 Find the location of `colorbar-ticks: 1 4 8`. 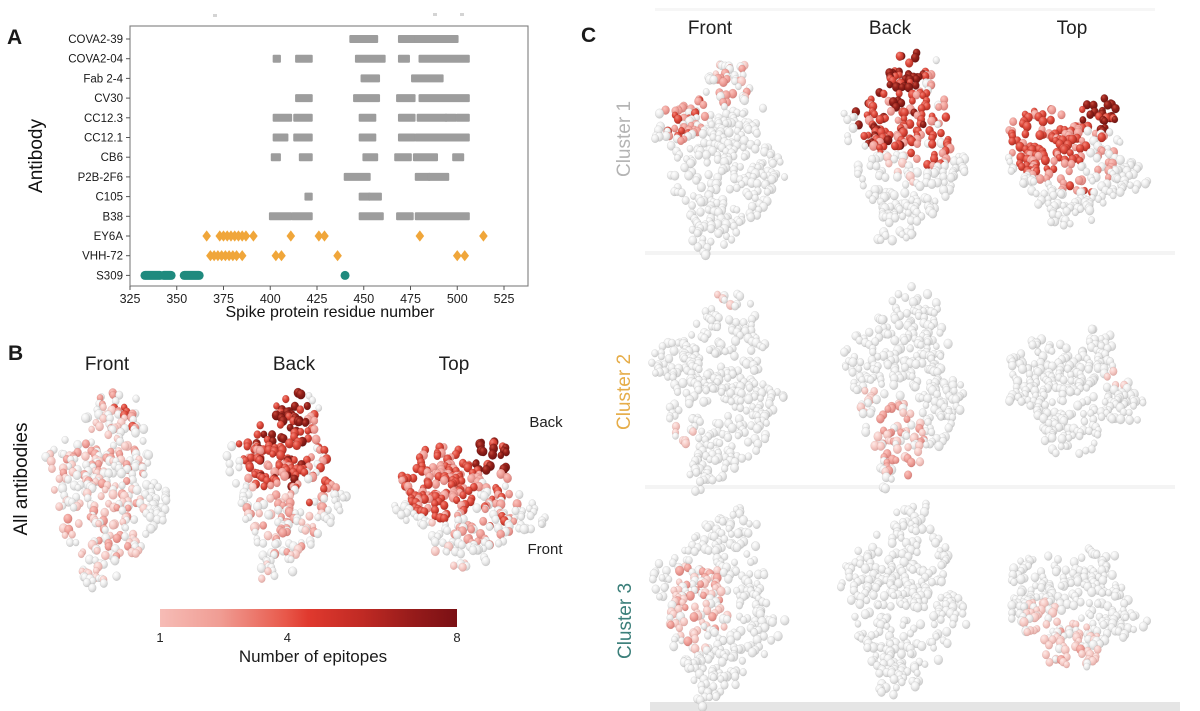

colorbar-ticks: 1 4 8 is located at coordinates (308, 638).